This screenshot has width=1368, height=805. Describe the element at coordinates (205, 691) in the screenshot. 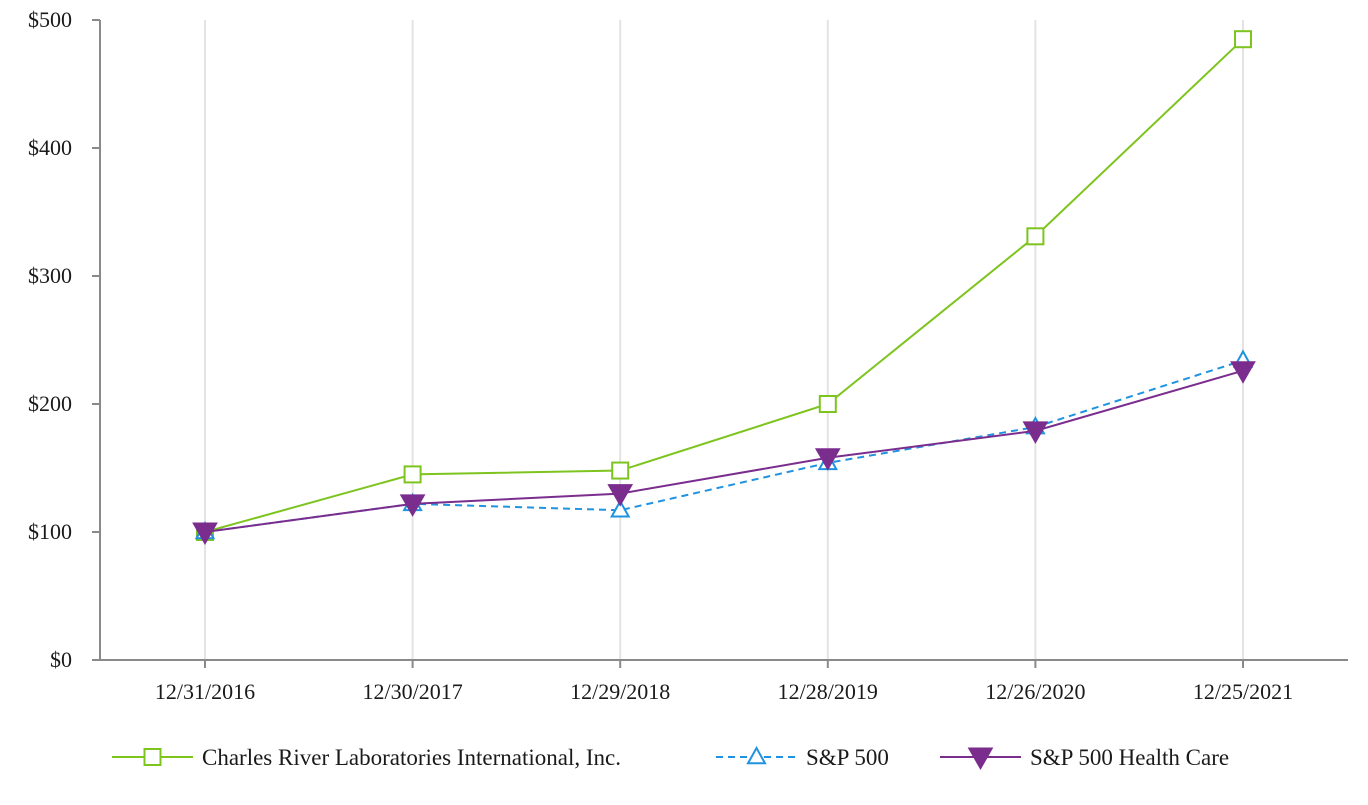

I see `x-tick-label: 12/31/2016` at that location.